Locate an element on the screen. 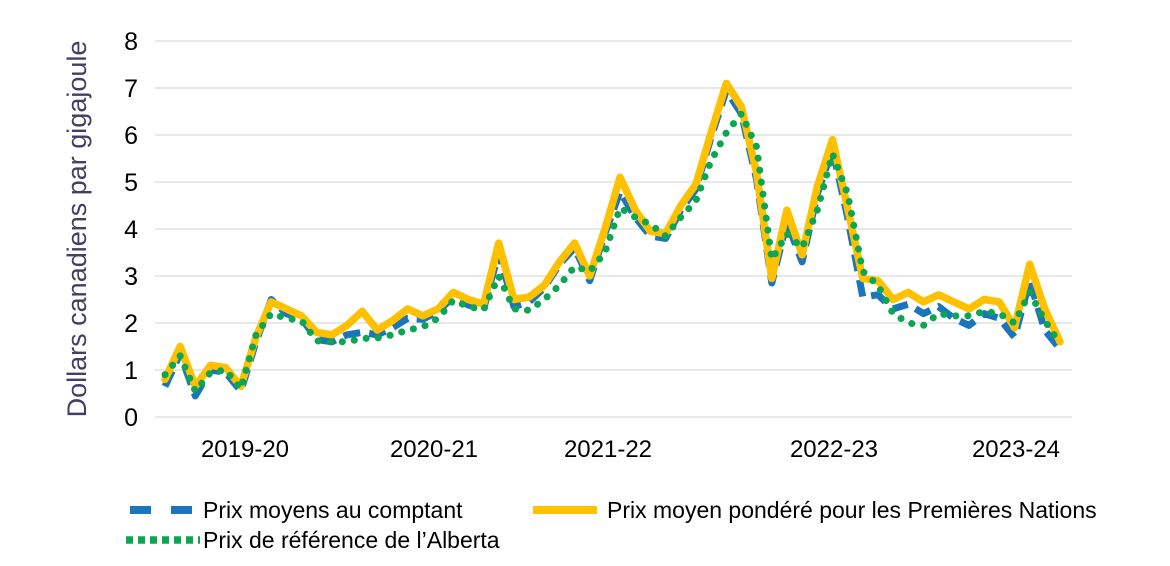 The width and height of the screenshot is (1170, 566). y-tick-label: 6 is located at coordinates (131, 136).